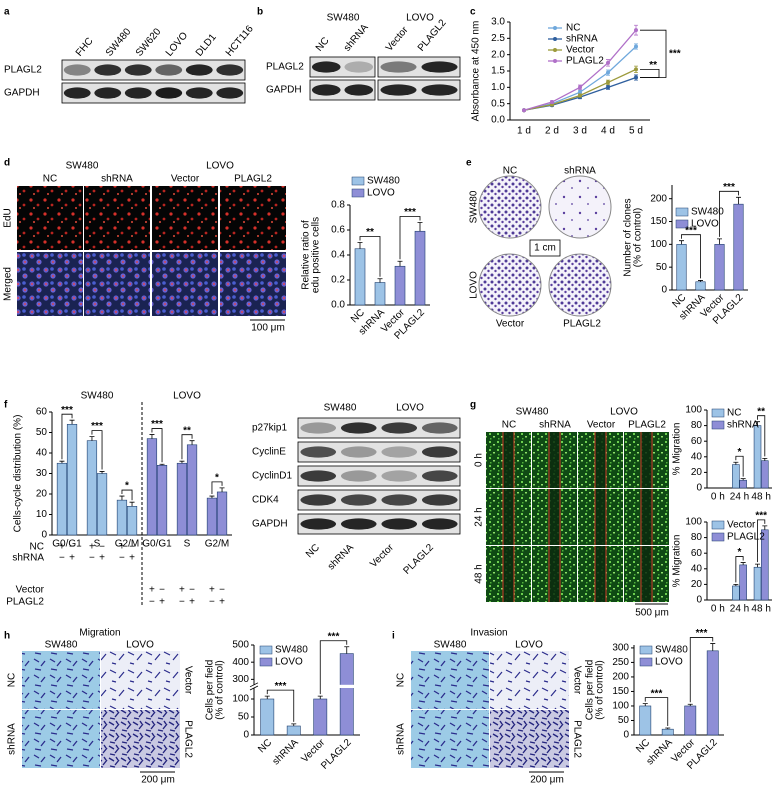 This screenshot has height=786, width=782. What do you see at coordinates (187, 739) in the screenshot?
I see `row-label: PLAGL2` at bounding box center [187, 739].